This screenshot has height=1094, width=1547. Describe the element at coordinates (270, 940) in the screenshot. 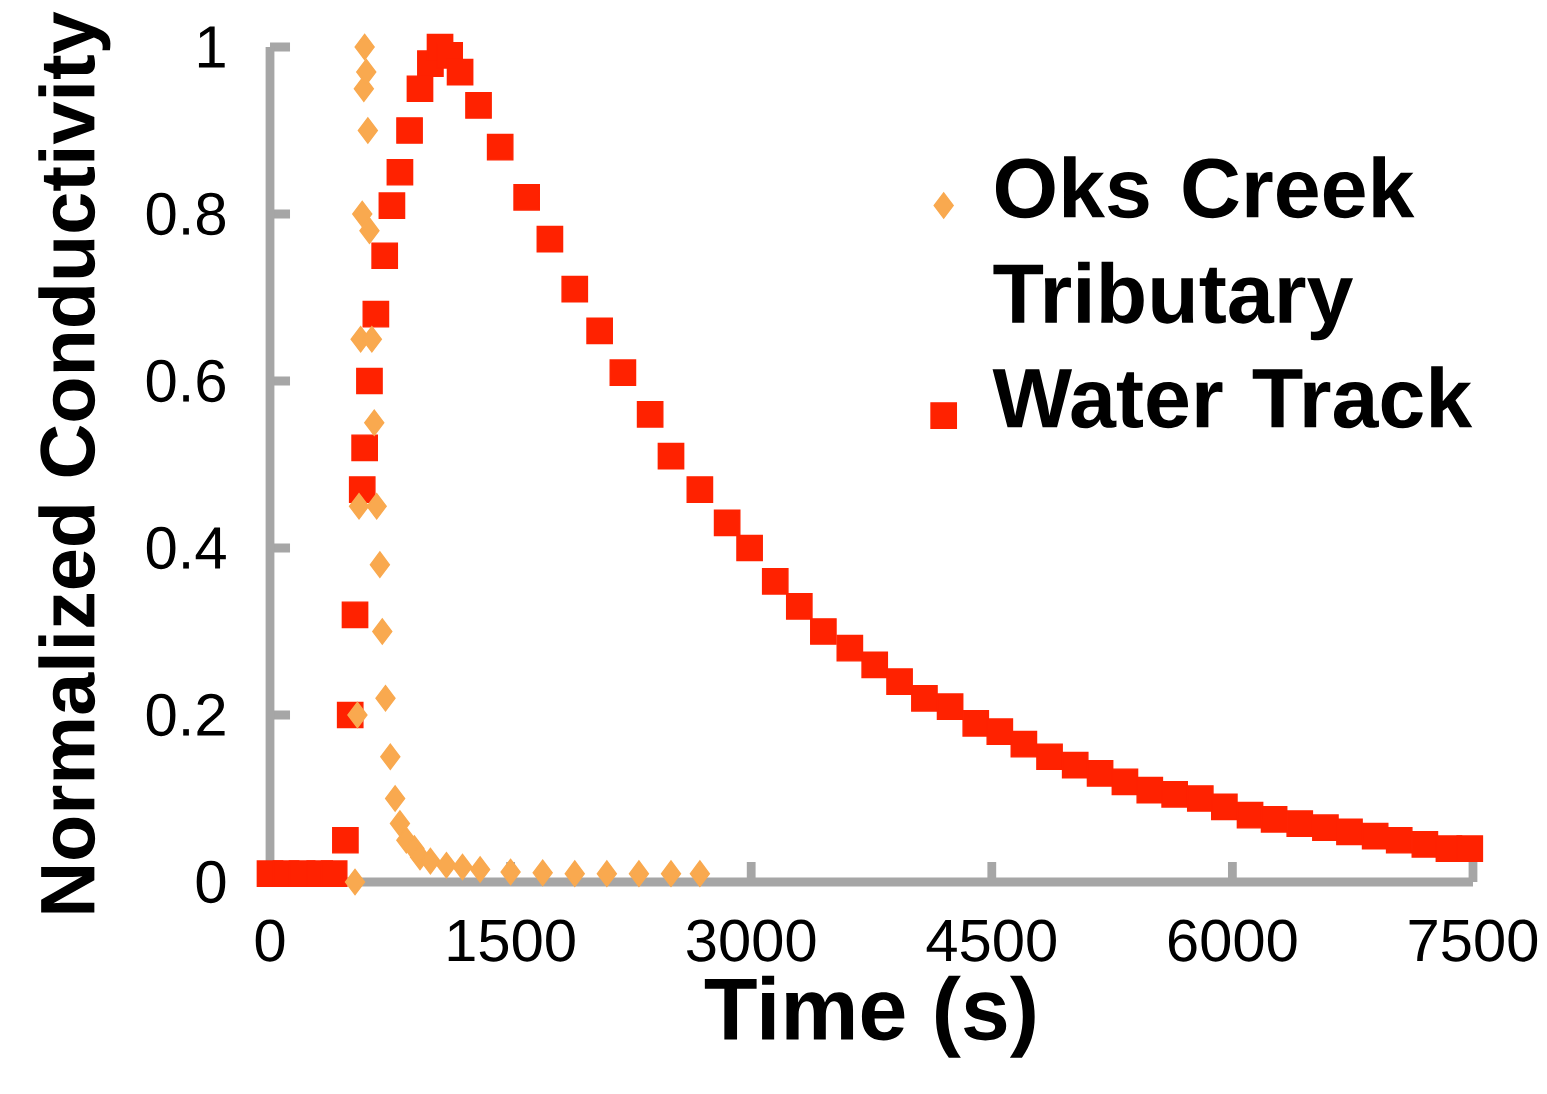

I see `x-tick-label: 0` at that location.